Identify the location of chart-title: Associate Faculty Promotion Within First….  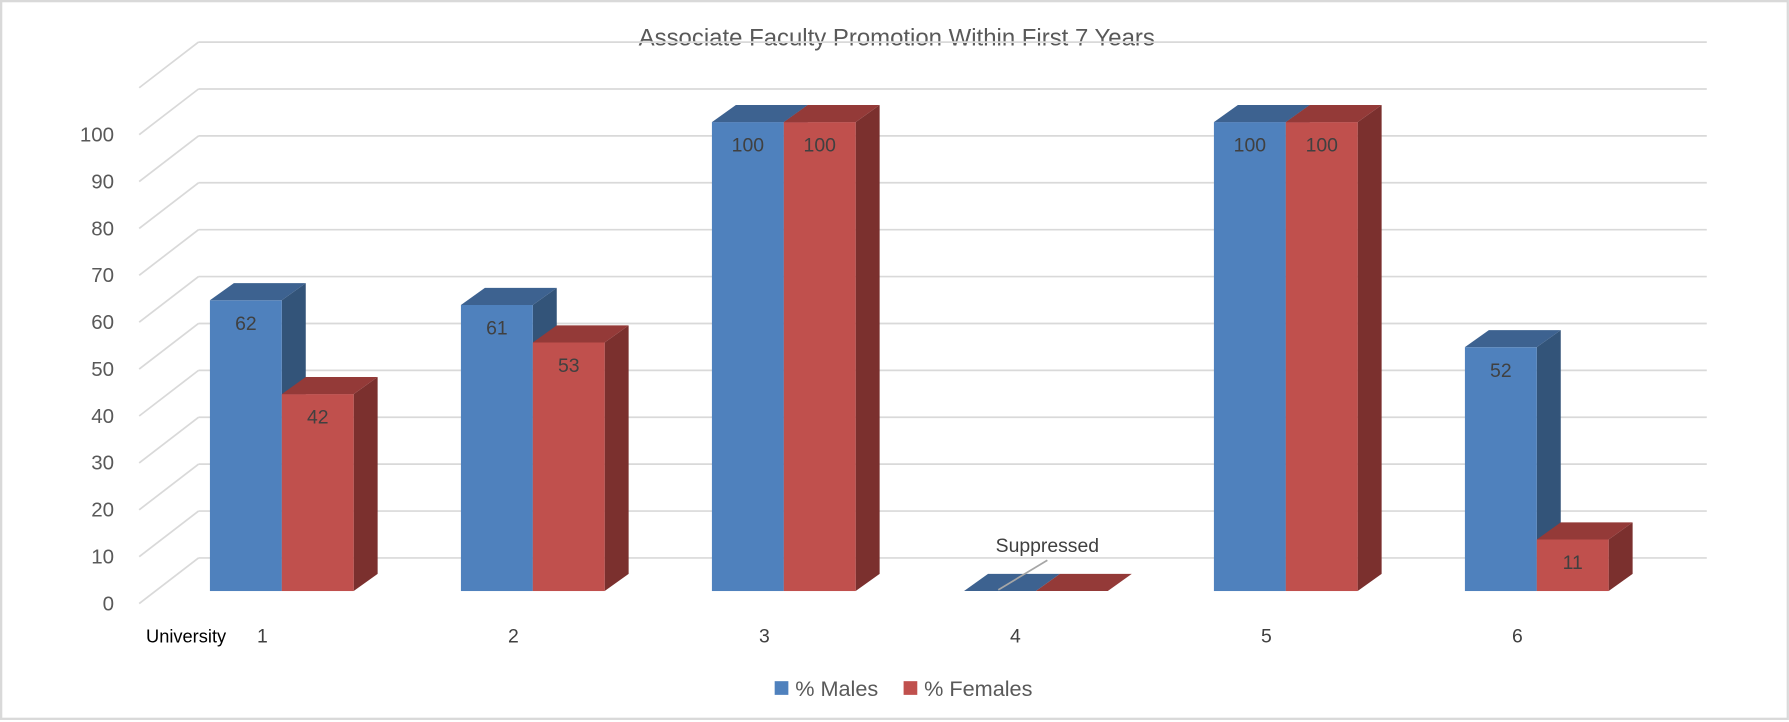
(897, 38).